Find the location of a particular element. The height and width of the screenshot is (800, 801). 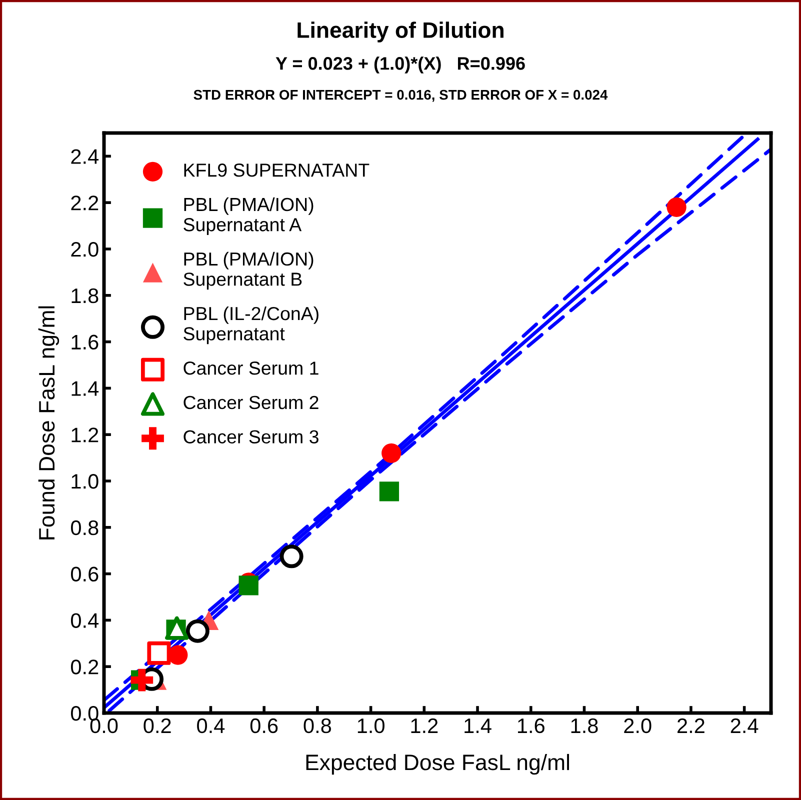

legend-label: Cancer Serum 2 is located at coordinates (251, 403).